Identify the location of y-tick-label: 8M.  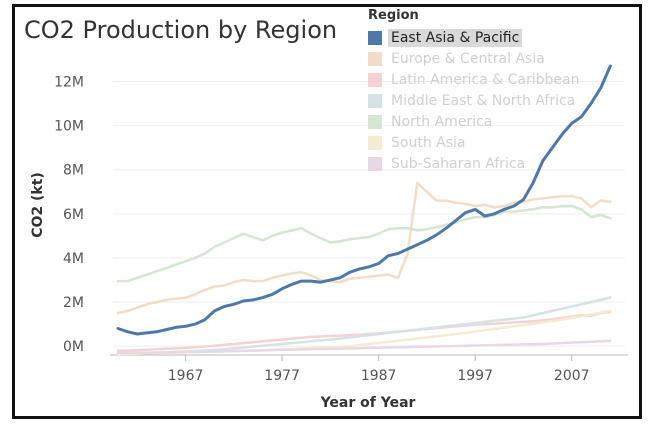
(73, 171).